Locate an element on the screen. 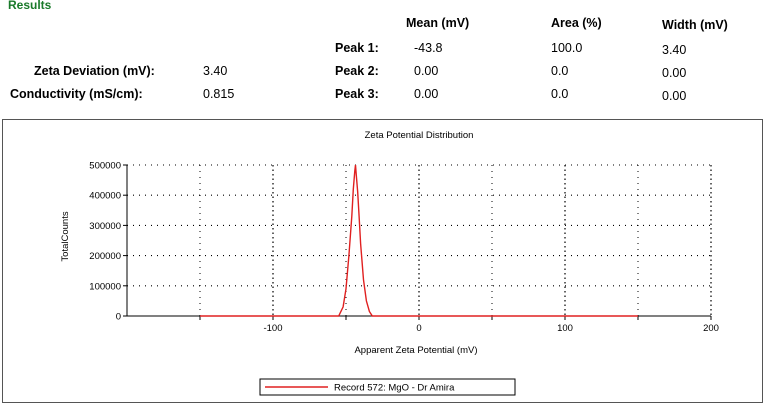 The height and width of the screenshot is (408, 767). peak-3-width: 0.00 is located at coordinates (674, 96).